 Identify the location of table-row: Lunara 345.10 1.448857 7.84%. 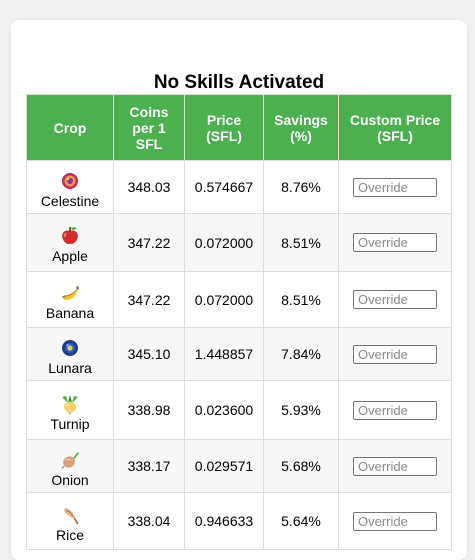
(239, 354).